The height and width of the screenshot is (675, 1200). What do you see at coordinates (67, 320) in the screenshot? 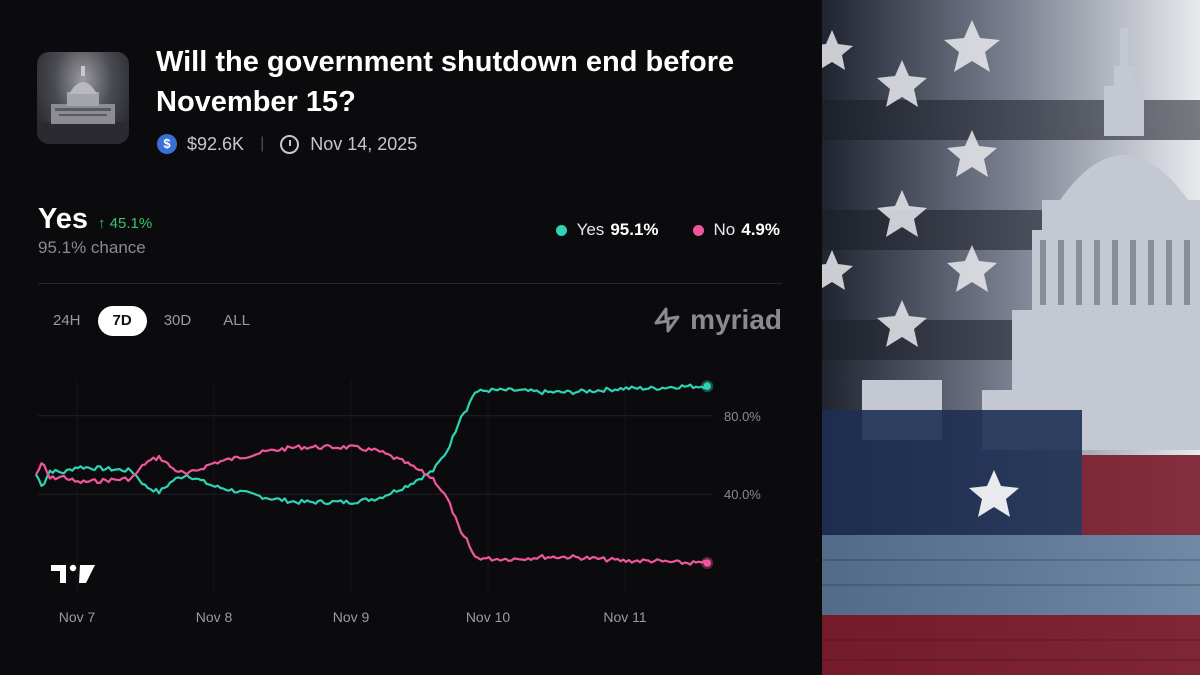
I see `range-24h-button: 24H` at bounding box center [67, 320].